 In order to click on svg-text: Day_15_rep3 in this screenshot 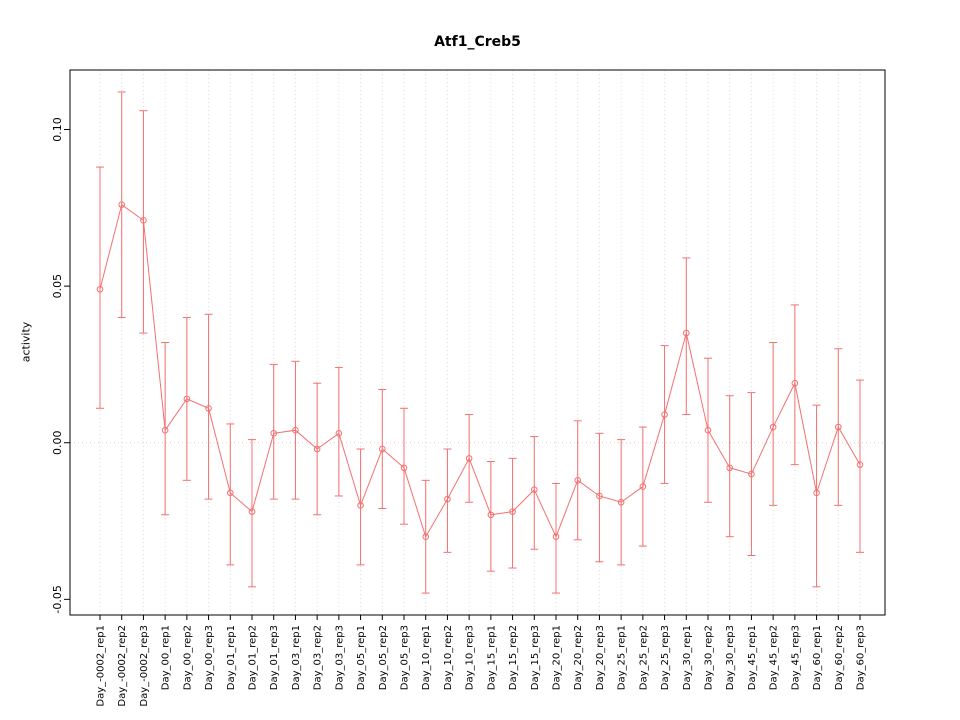, I will do `click(535, 657)`.